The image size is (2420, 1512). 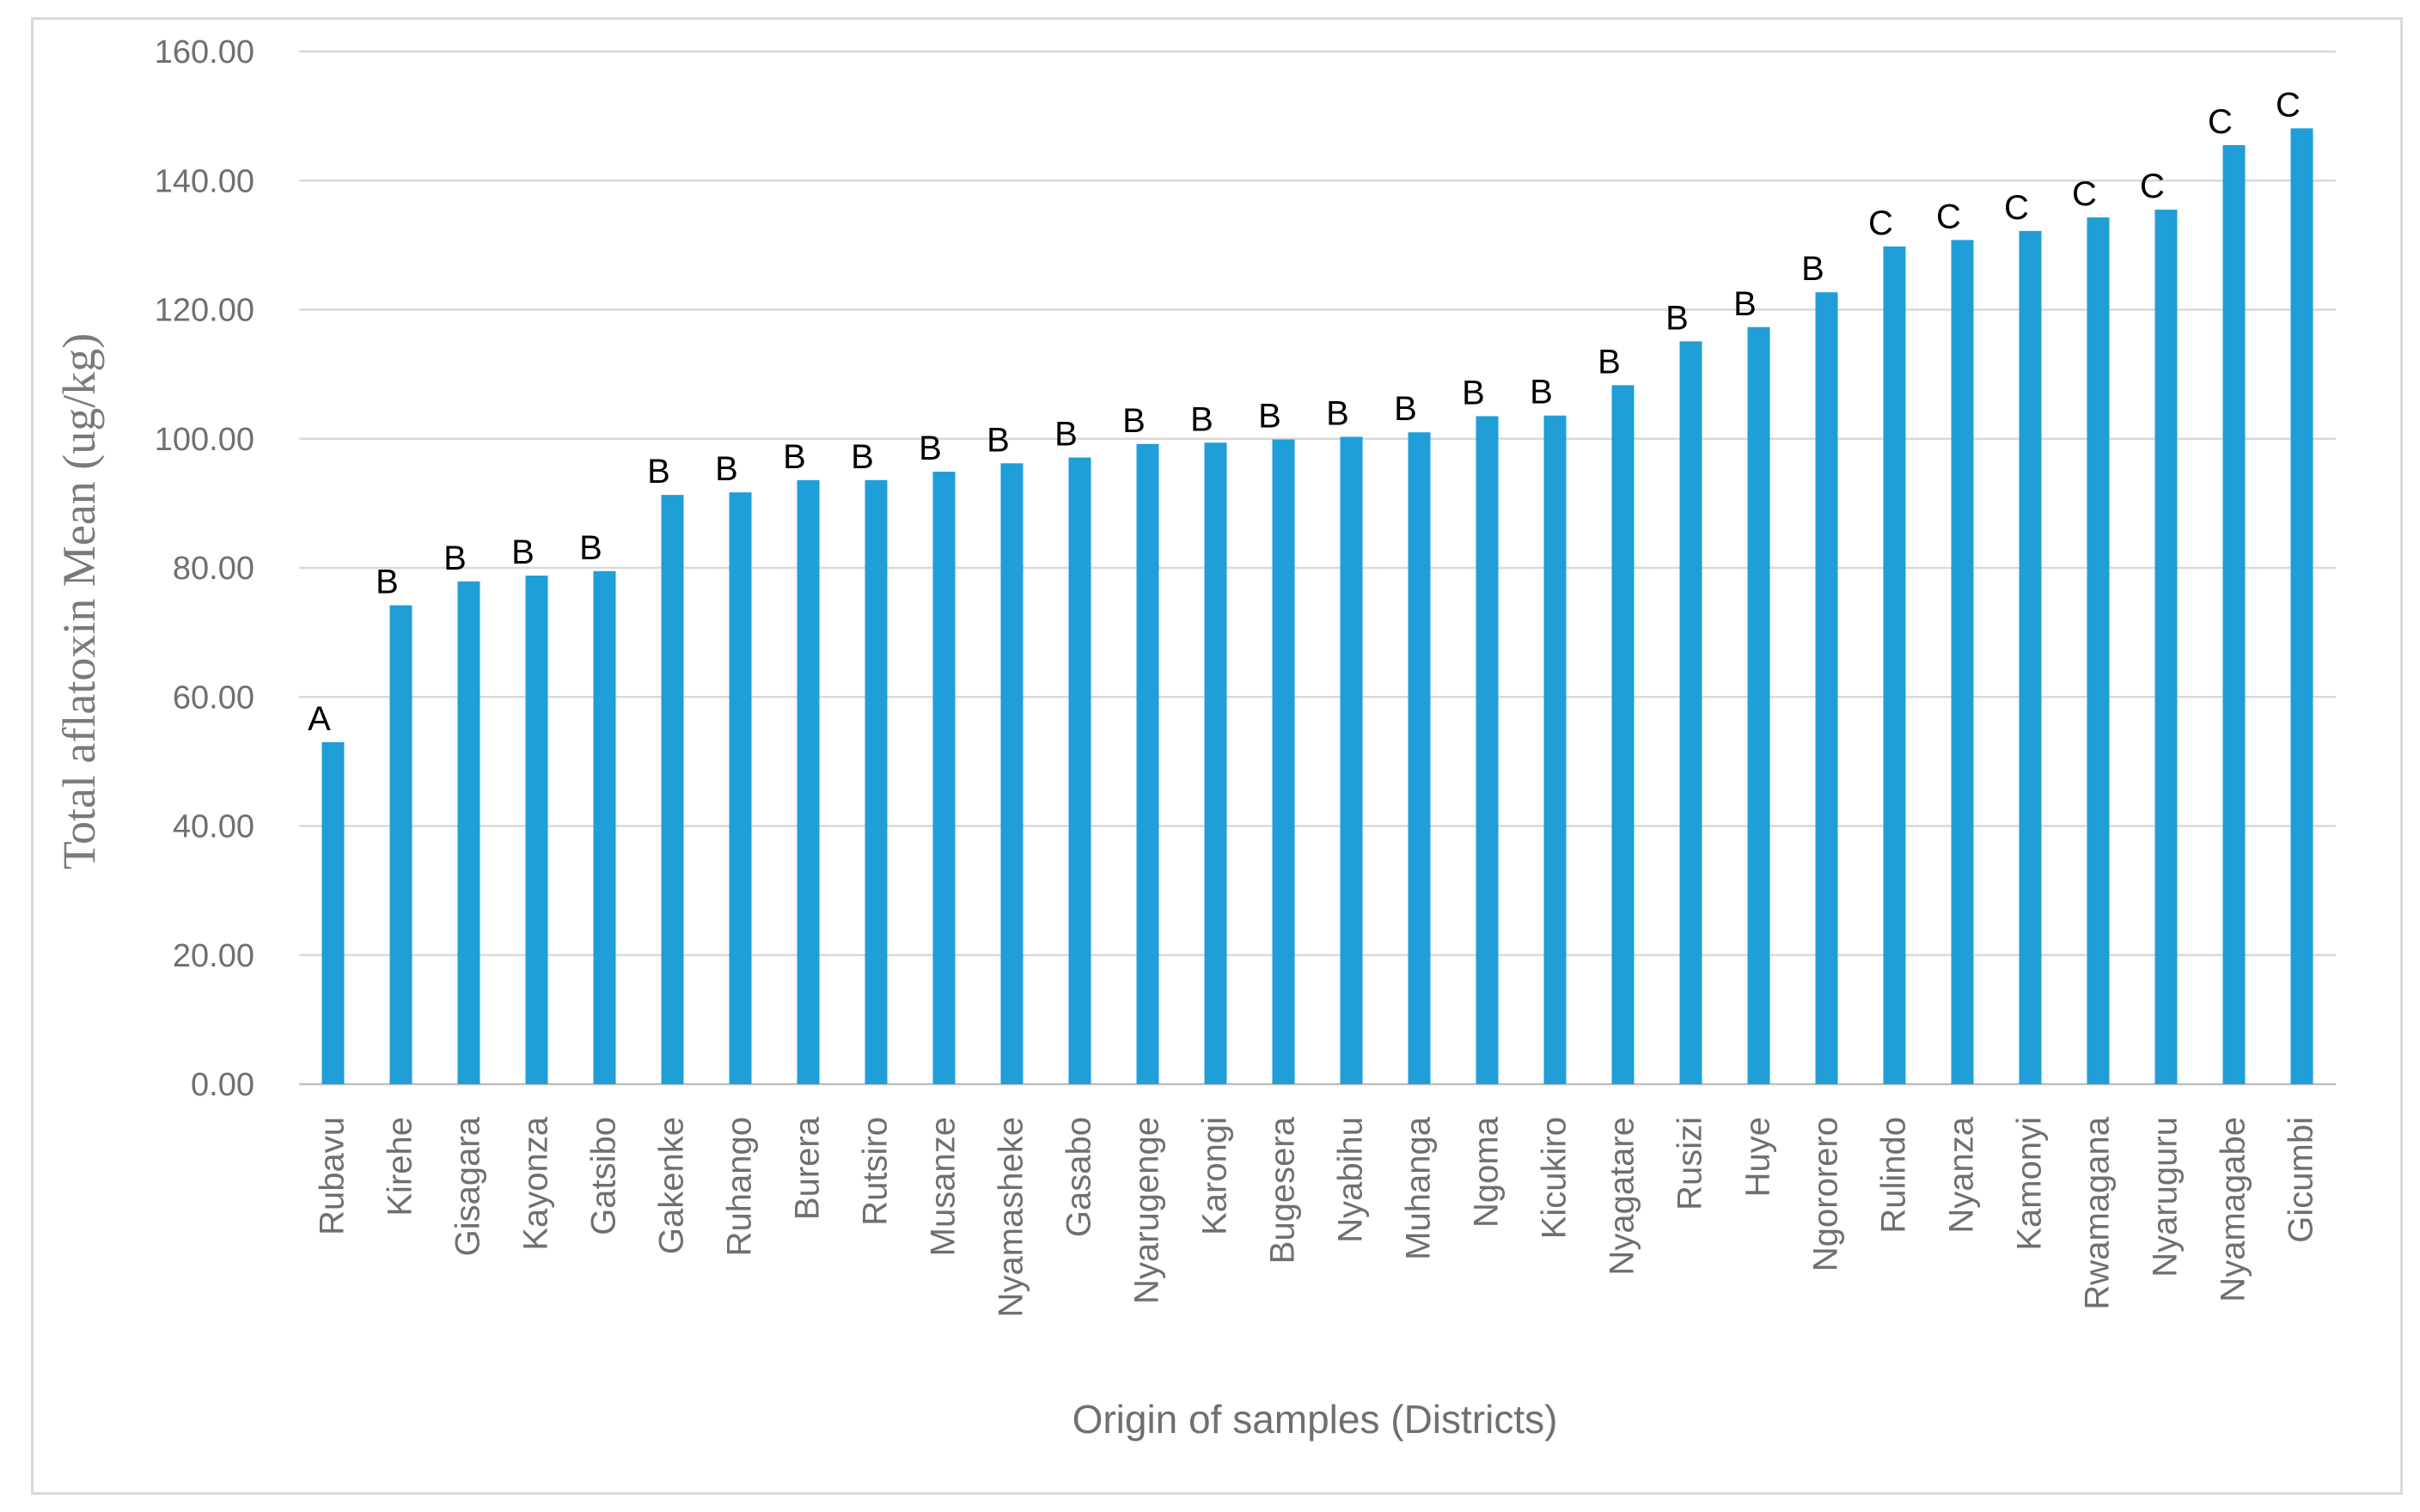 What do you see at coordinates (400, 844) in the screenshot?
I see `bar-kirehe` at bounding box center [400, 844].